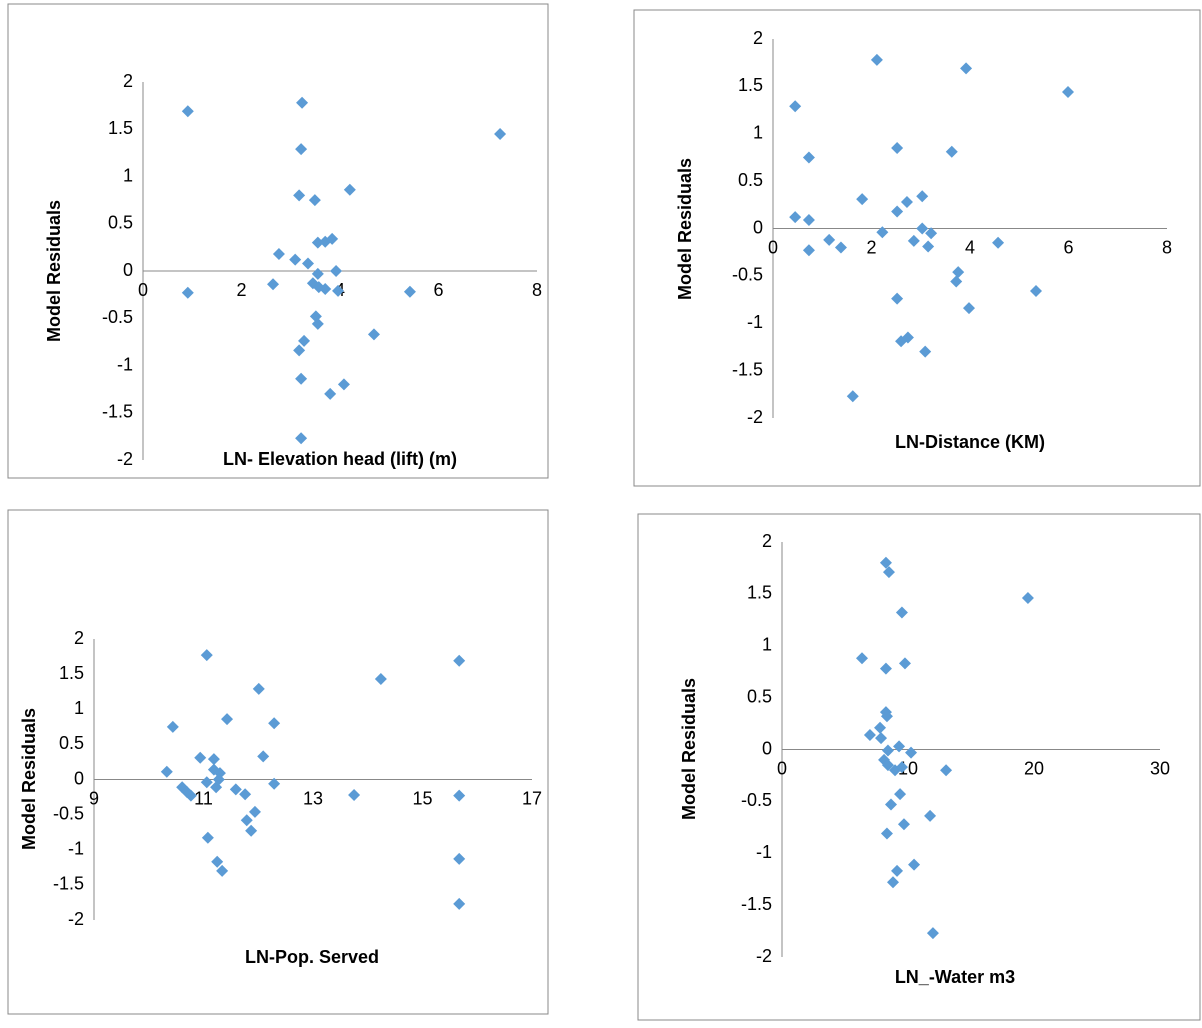  I want to click on x-tick-label: 6, so click(1068, 247).